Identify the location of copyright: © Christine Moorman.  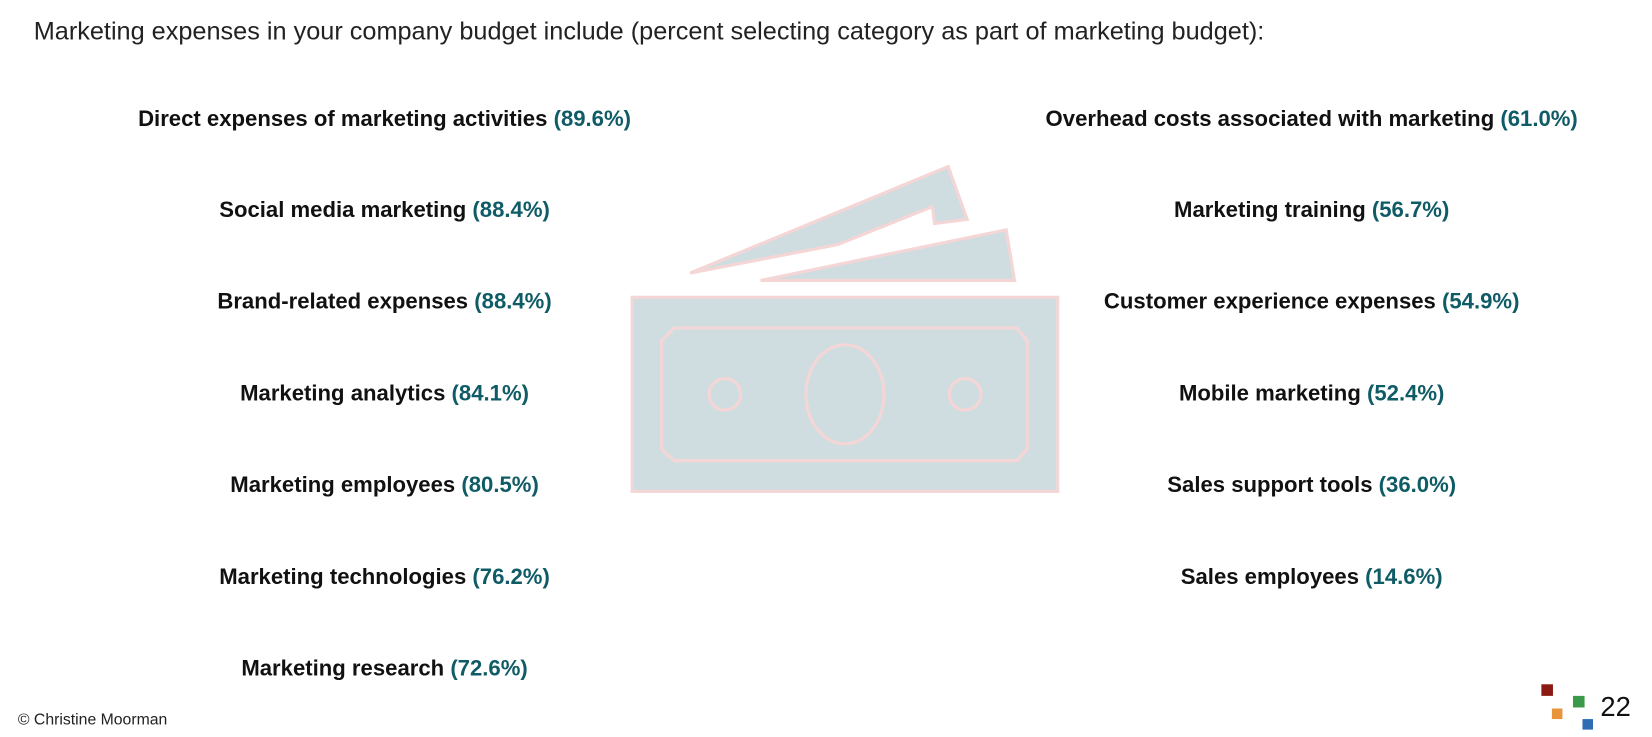
(92, 719).